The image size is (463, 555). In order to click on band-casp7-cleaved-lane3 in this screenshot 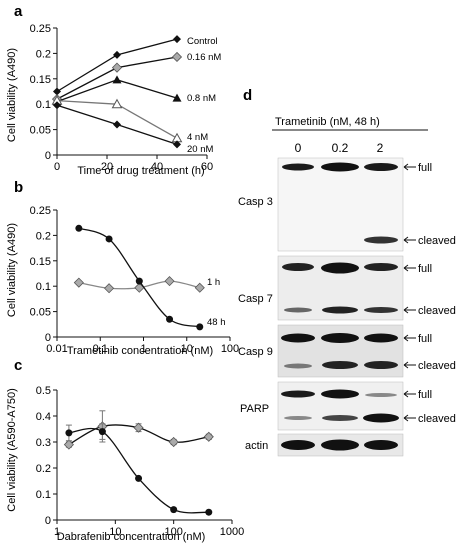, I will do `click(381, 310)`.